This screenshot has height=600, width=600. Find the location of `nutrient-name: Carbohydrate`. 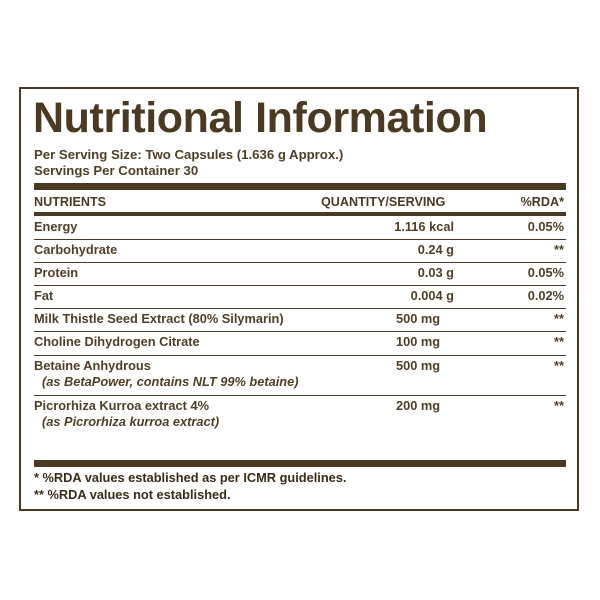

nutrient-name: Carbohydrate is located at coordinates (76, 249).